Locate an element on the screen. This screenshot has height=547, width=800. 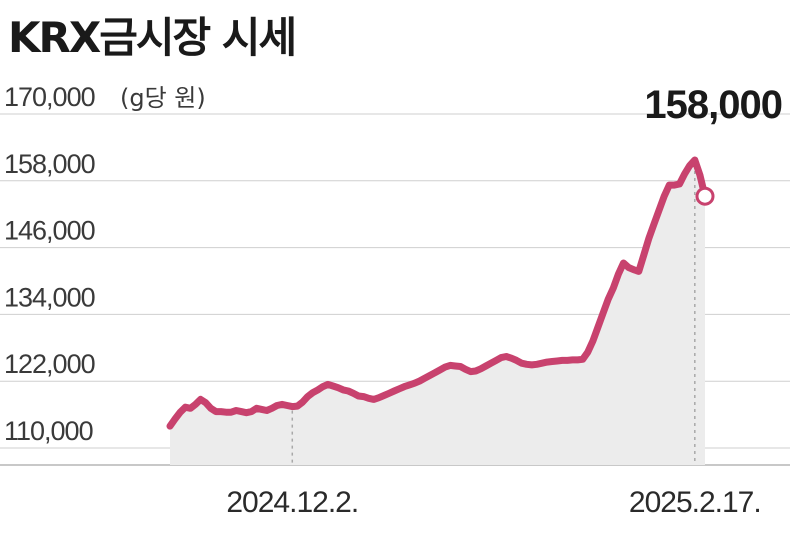
unit-label: (g당 원) is located at coordinates (163, 98).